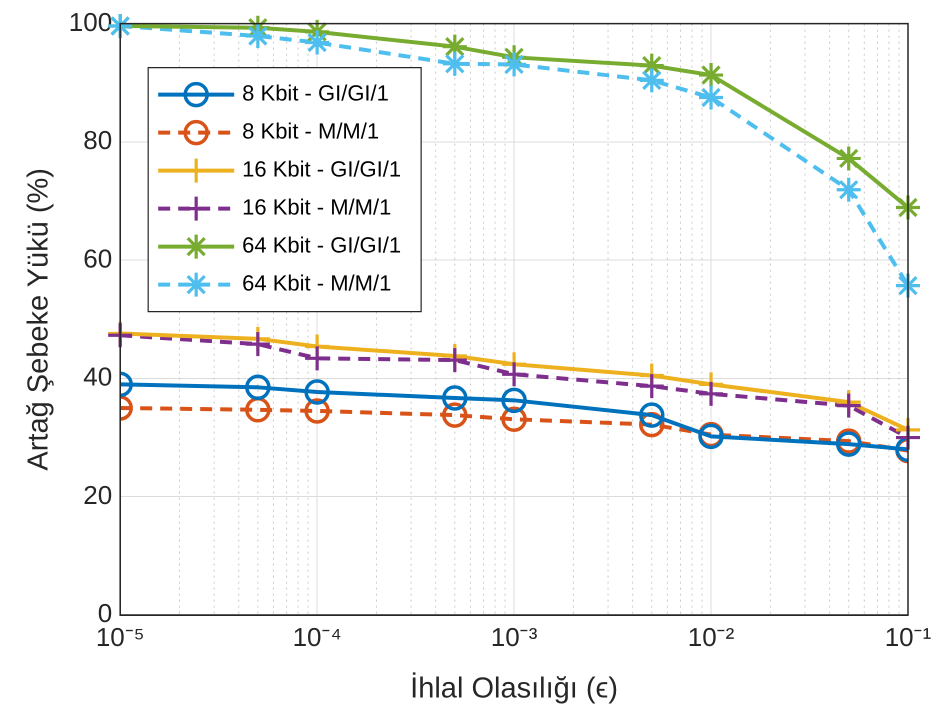 This screenshot has width=942, height=713. I want to click on y-tick-label: 40, so click(97, 377).